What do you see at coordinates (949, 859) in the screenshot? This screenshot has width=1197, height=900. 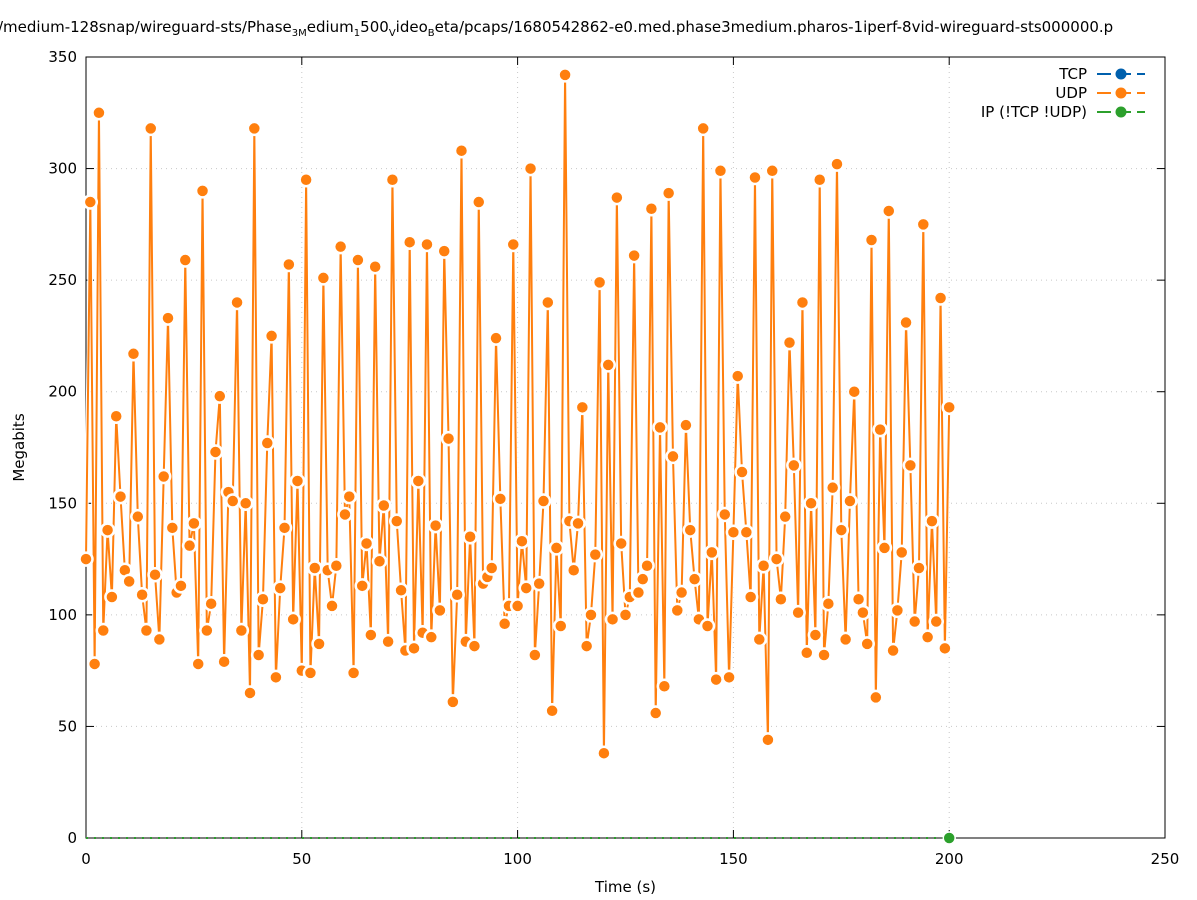 I see `x-tick-label: 200` at bounding box center [949, 859].